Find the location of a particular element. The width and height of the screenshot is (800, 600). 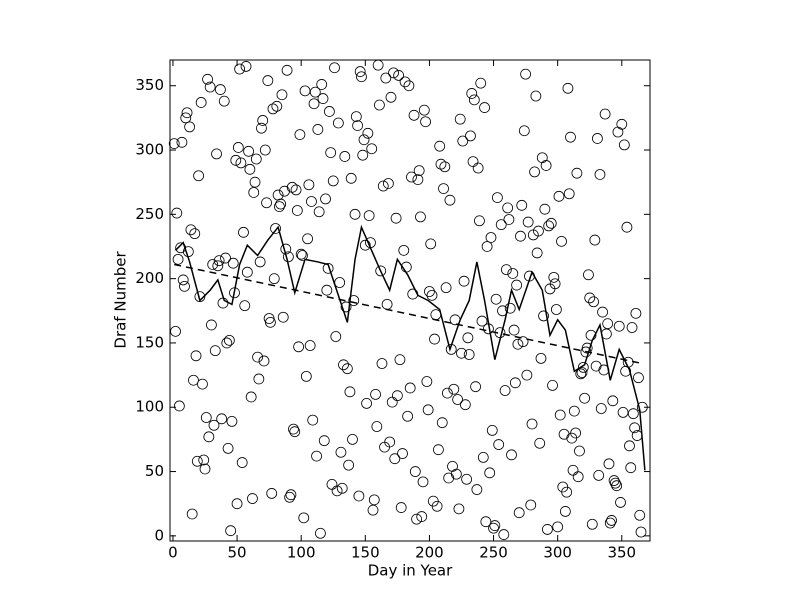

y-tick-label: 0 is located at coordinates (159, 535).